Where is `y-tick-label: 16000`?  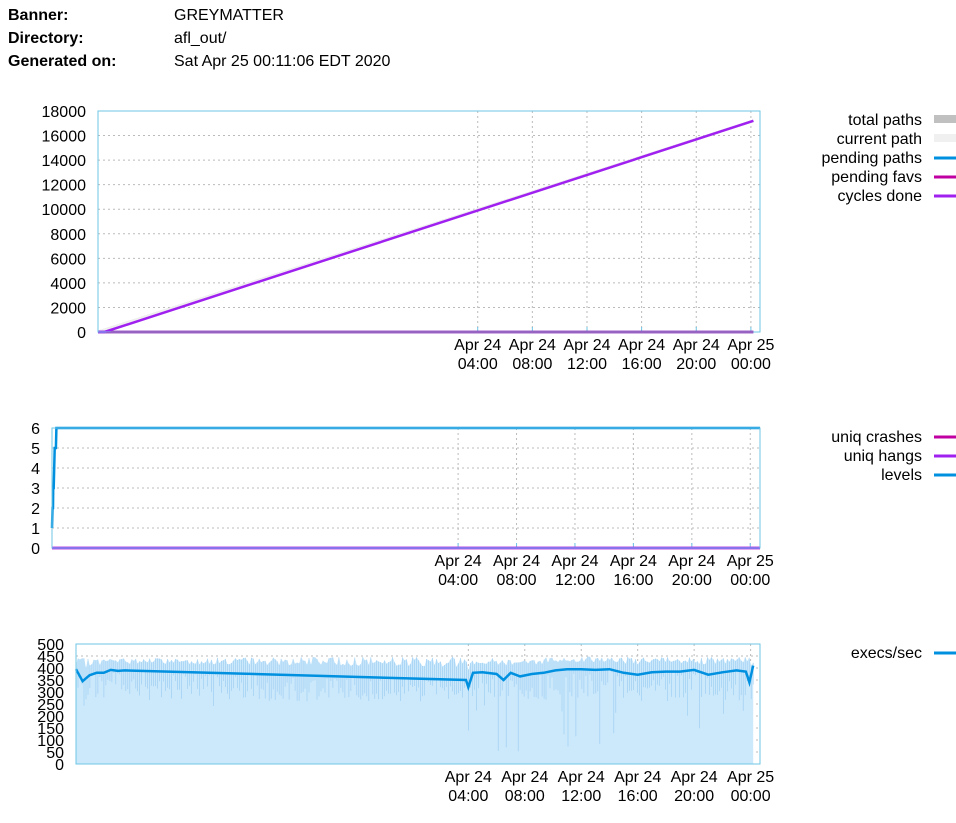 y-tick-label: 16000 is located at coordinates (64, 137).